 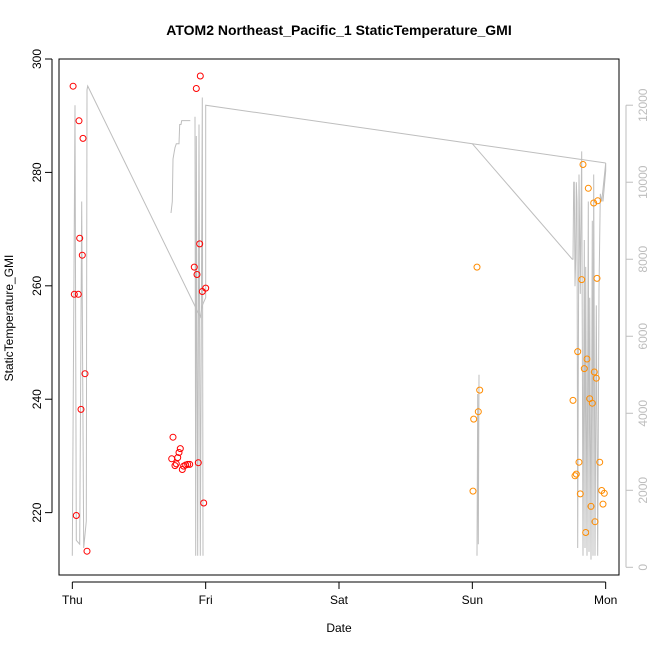 What do you see at coordinates (37, 285) in the screenshot?
I see `y-tick-label: 260` at bounding box center [37, 285].